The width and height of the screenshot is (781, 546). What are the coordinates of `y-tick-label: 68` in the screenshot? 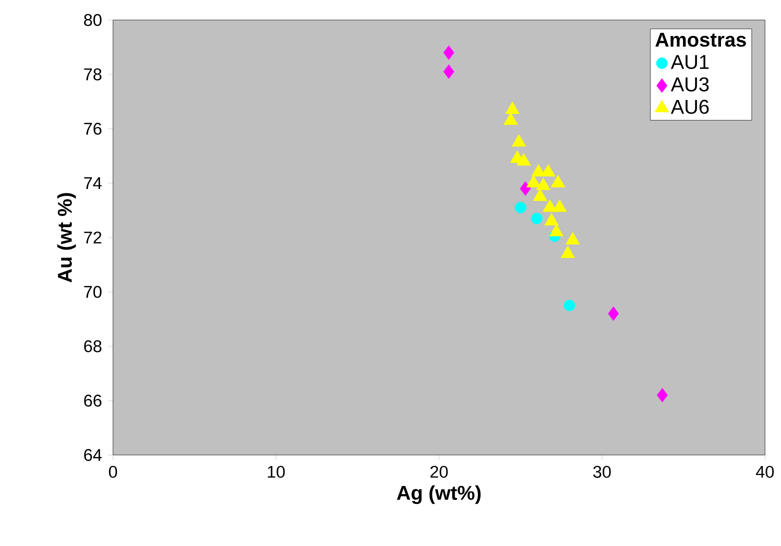 It's located at (93, 346).